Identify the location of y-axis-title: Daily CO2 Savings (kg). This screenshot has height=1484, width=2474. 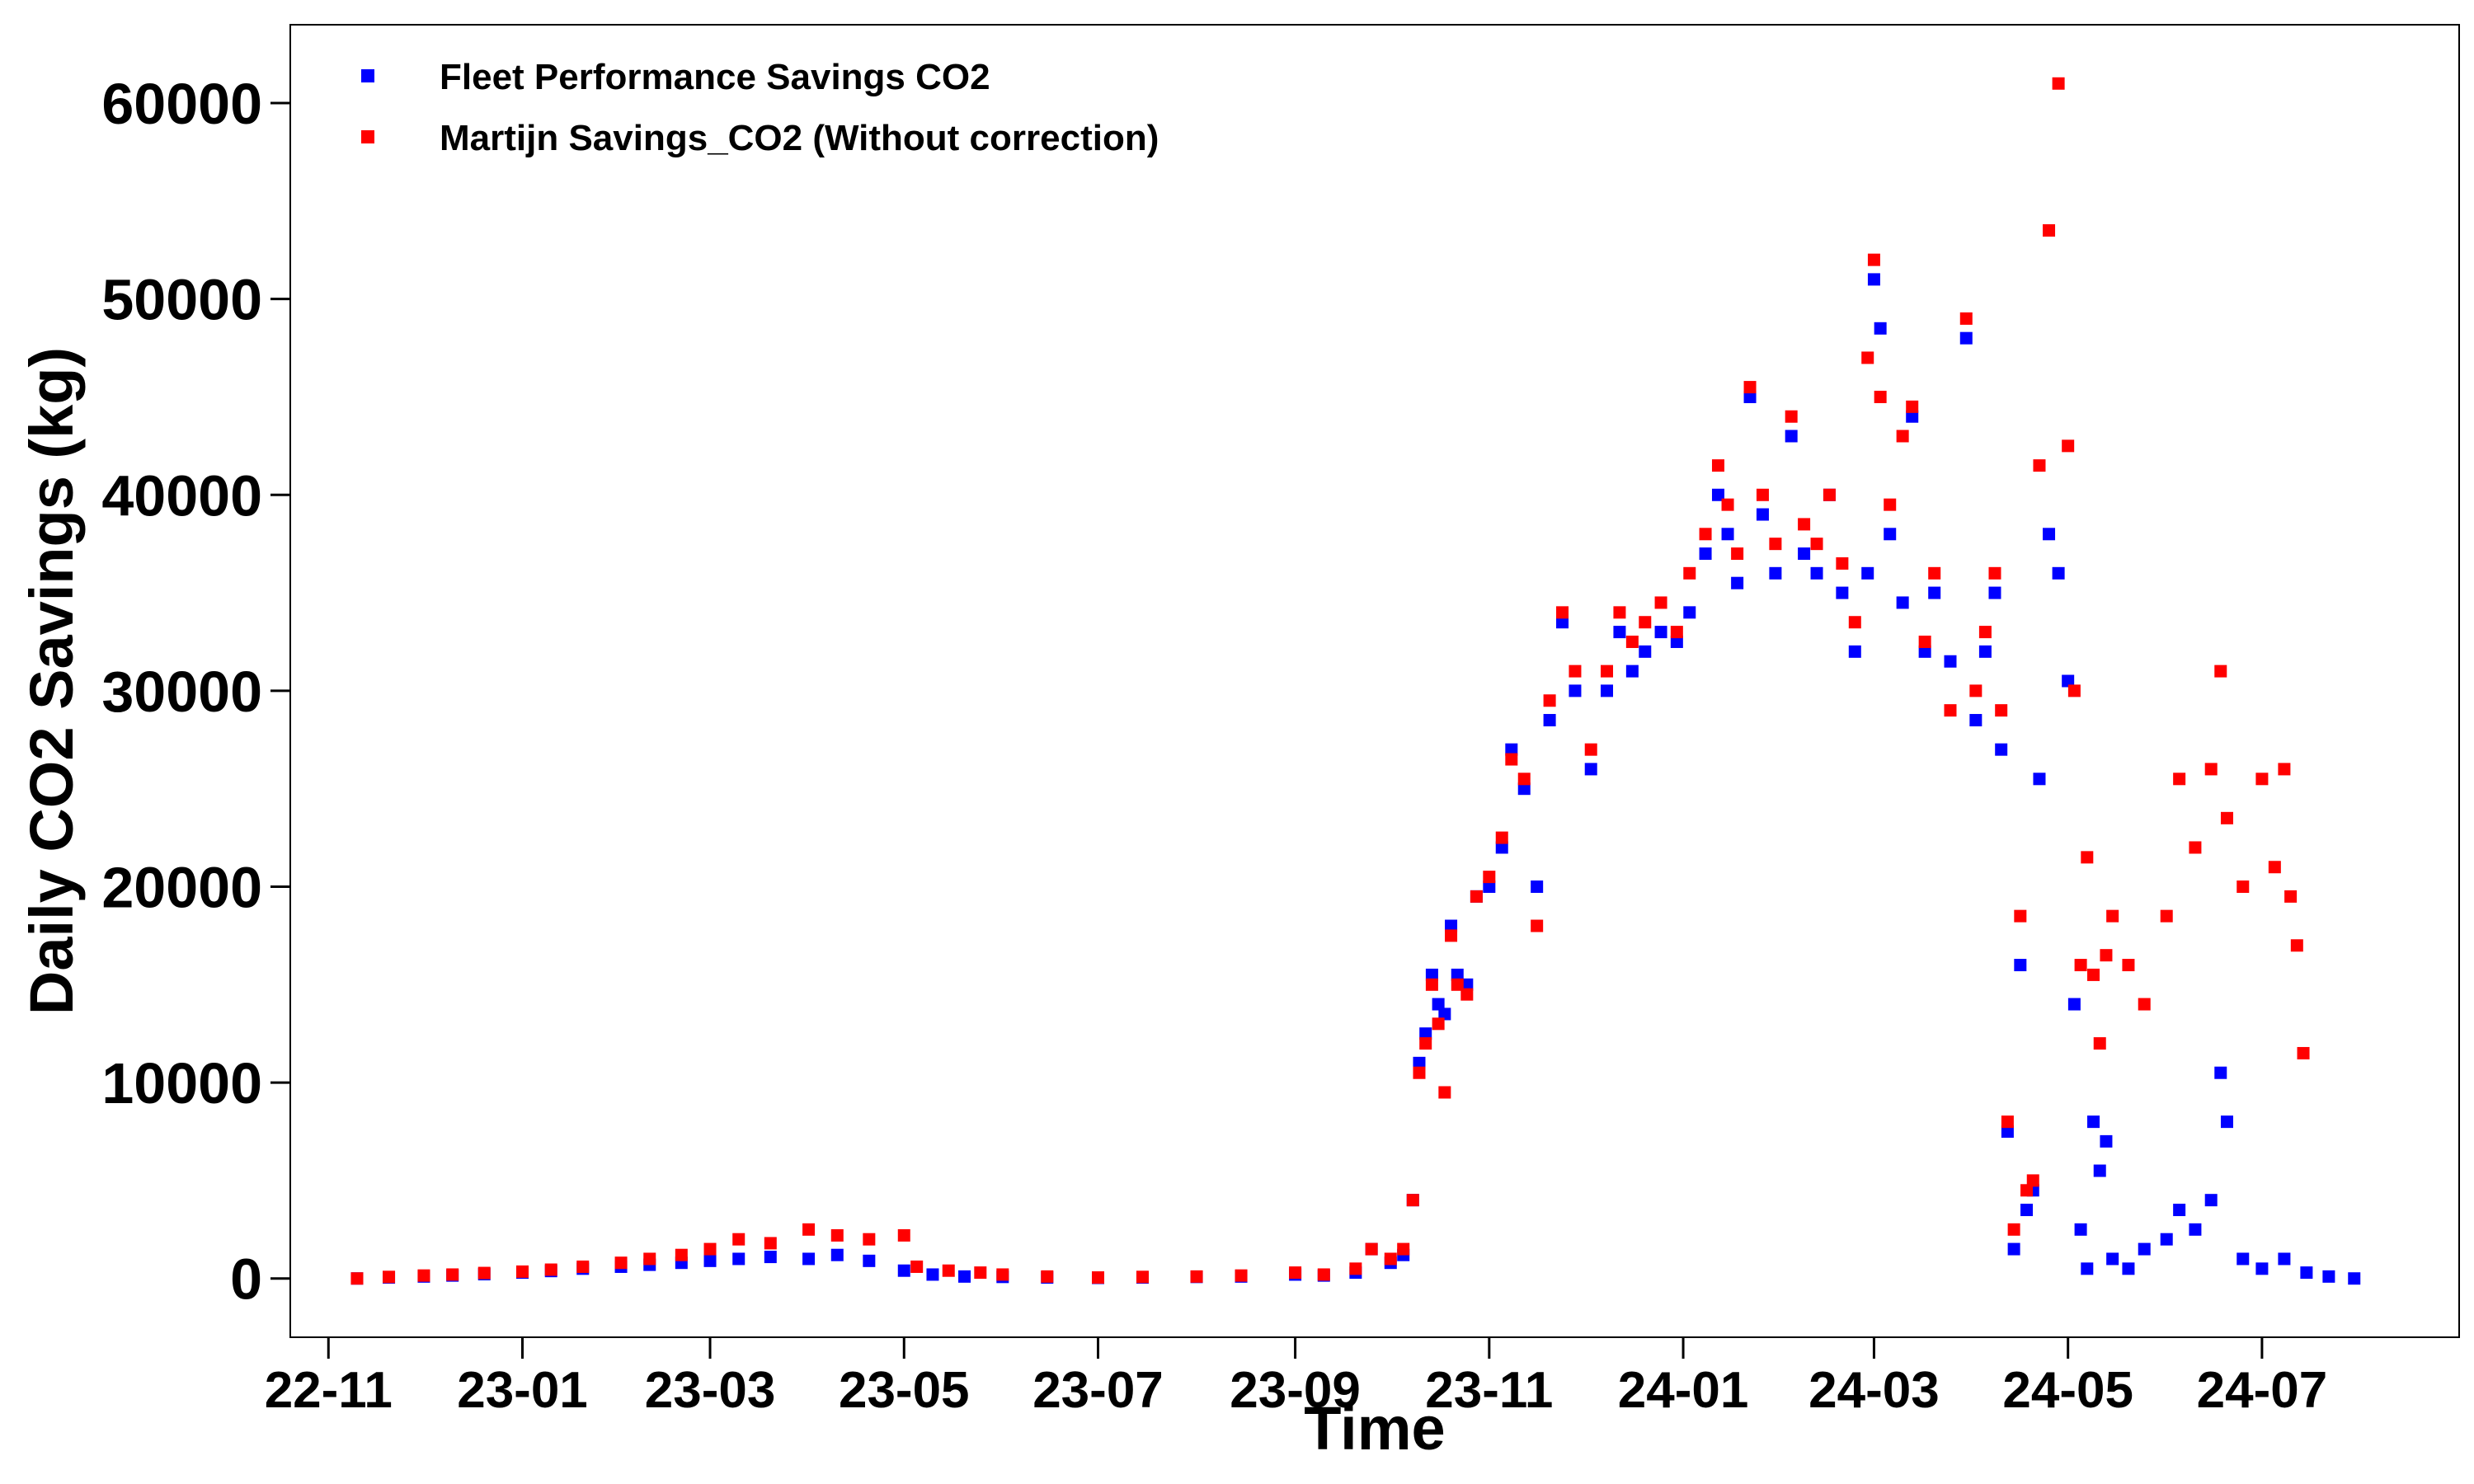
(51, 681).